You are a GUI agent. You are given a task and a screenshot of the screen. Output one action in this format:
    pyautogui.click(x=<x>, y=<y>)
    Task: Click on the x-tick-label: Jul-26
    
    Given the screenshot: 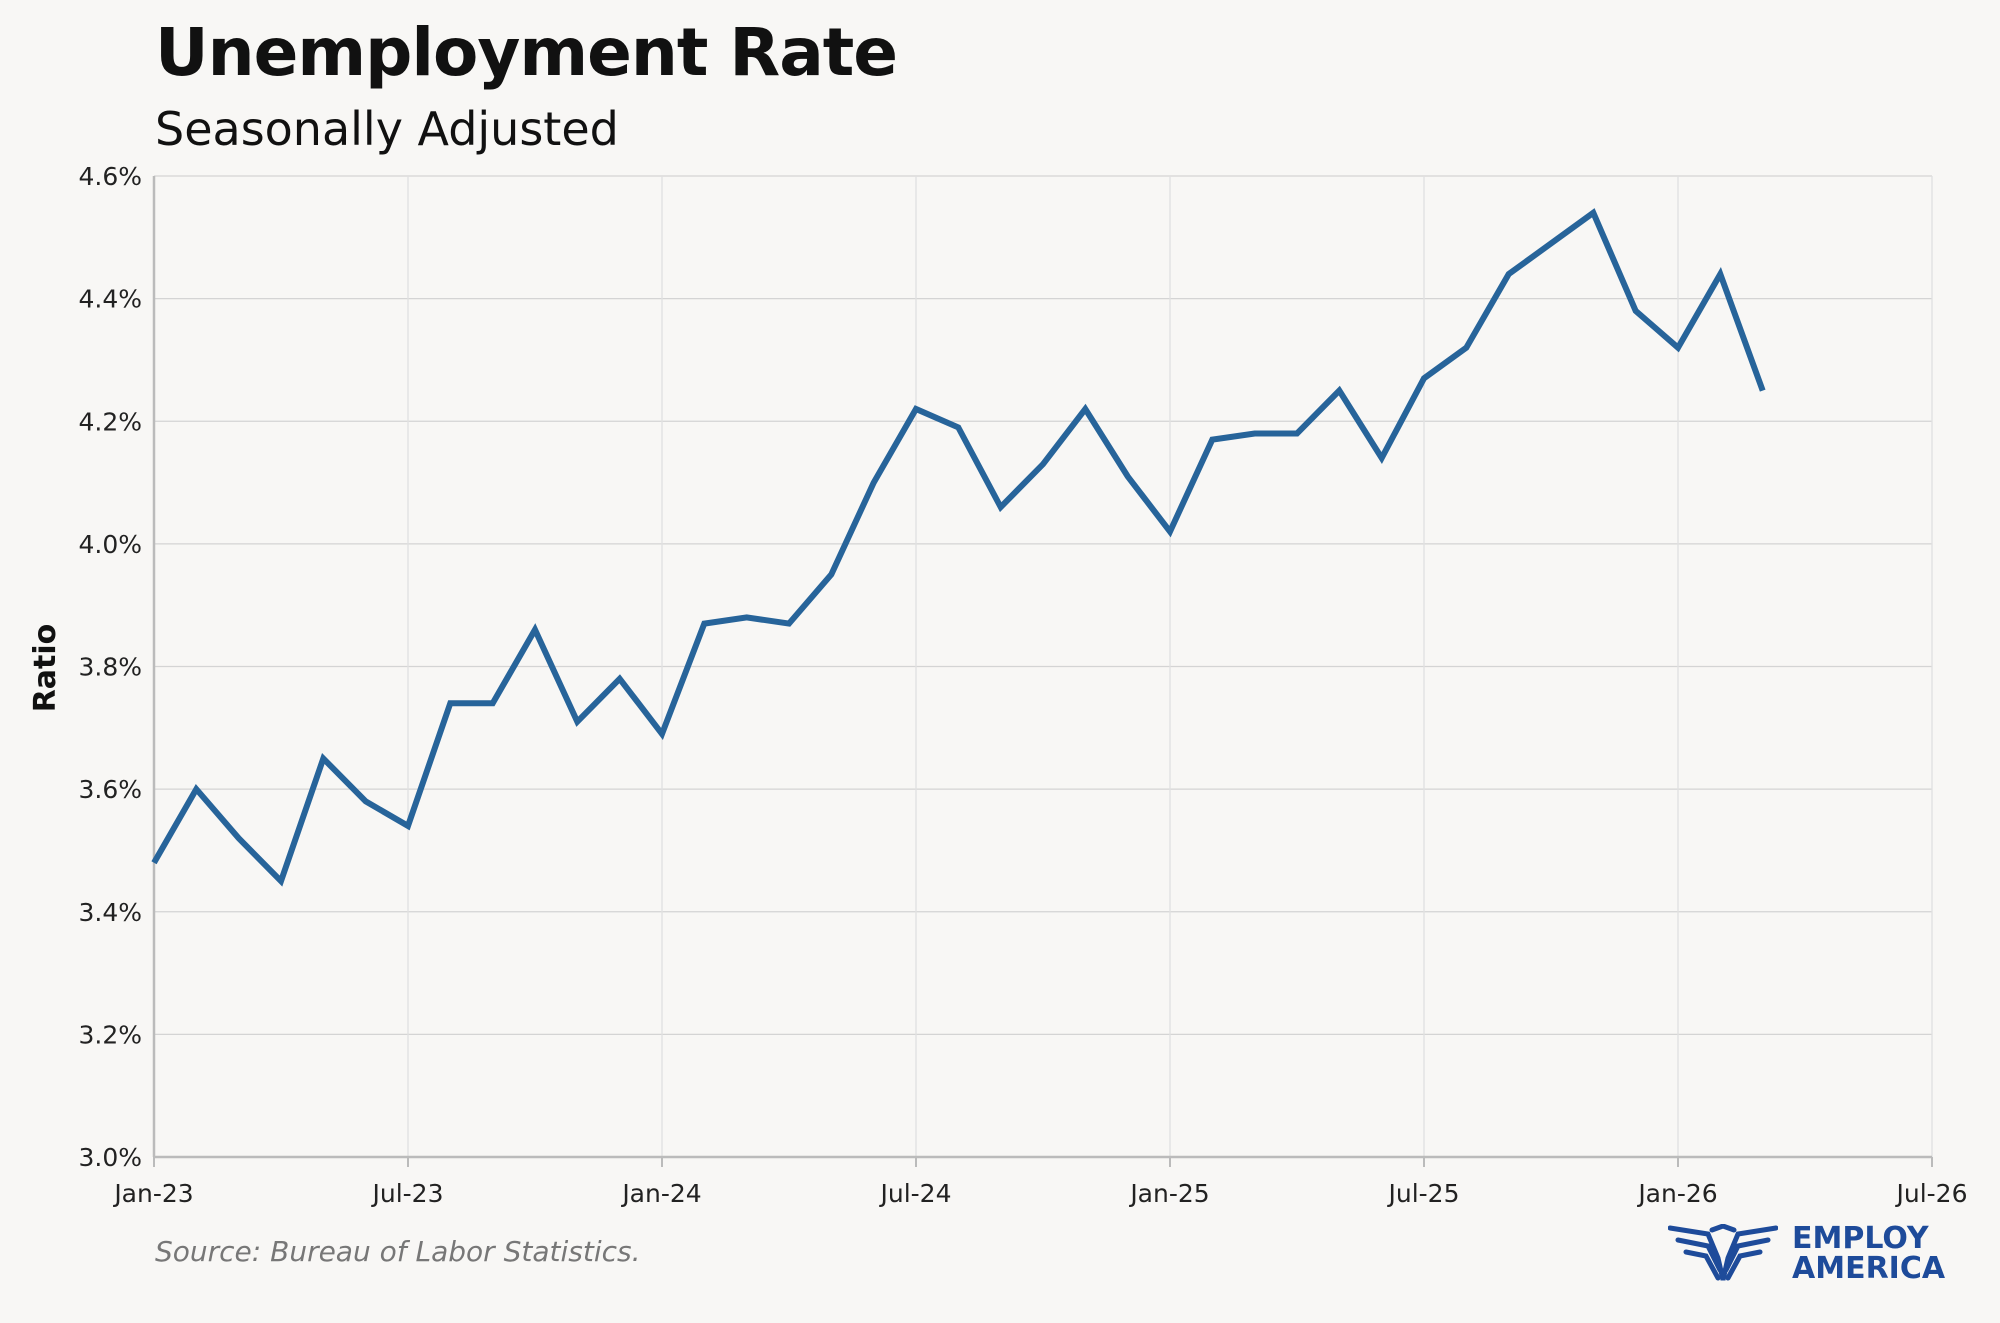 What is the action you would take?
    pyautogui.click(x=1931, y=1193)
    